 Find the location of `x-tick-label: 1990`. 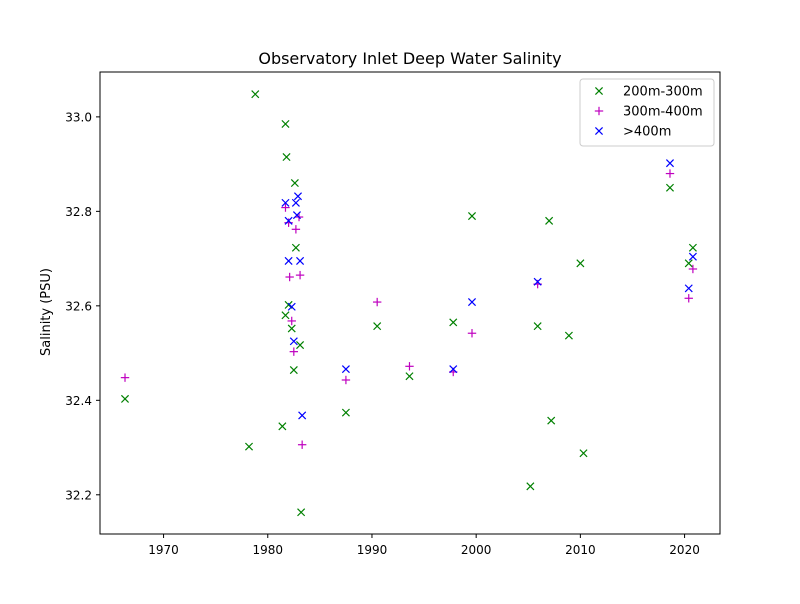

x-tick-label: 1990 is located at coordinates (372, 550).